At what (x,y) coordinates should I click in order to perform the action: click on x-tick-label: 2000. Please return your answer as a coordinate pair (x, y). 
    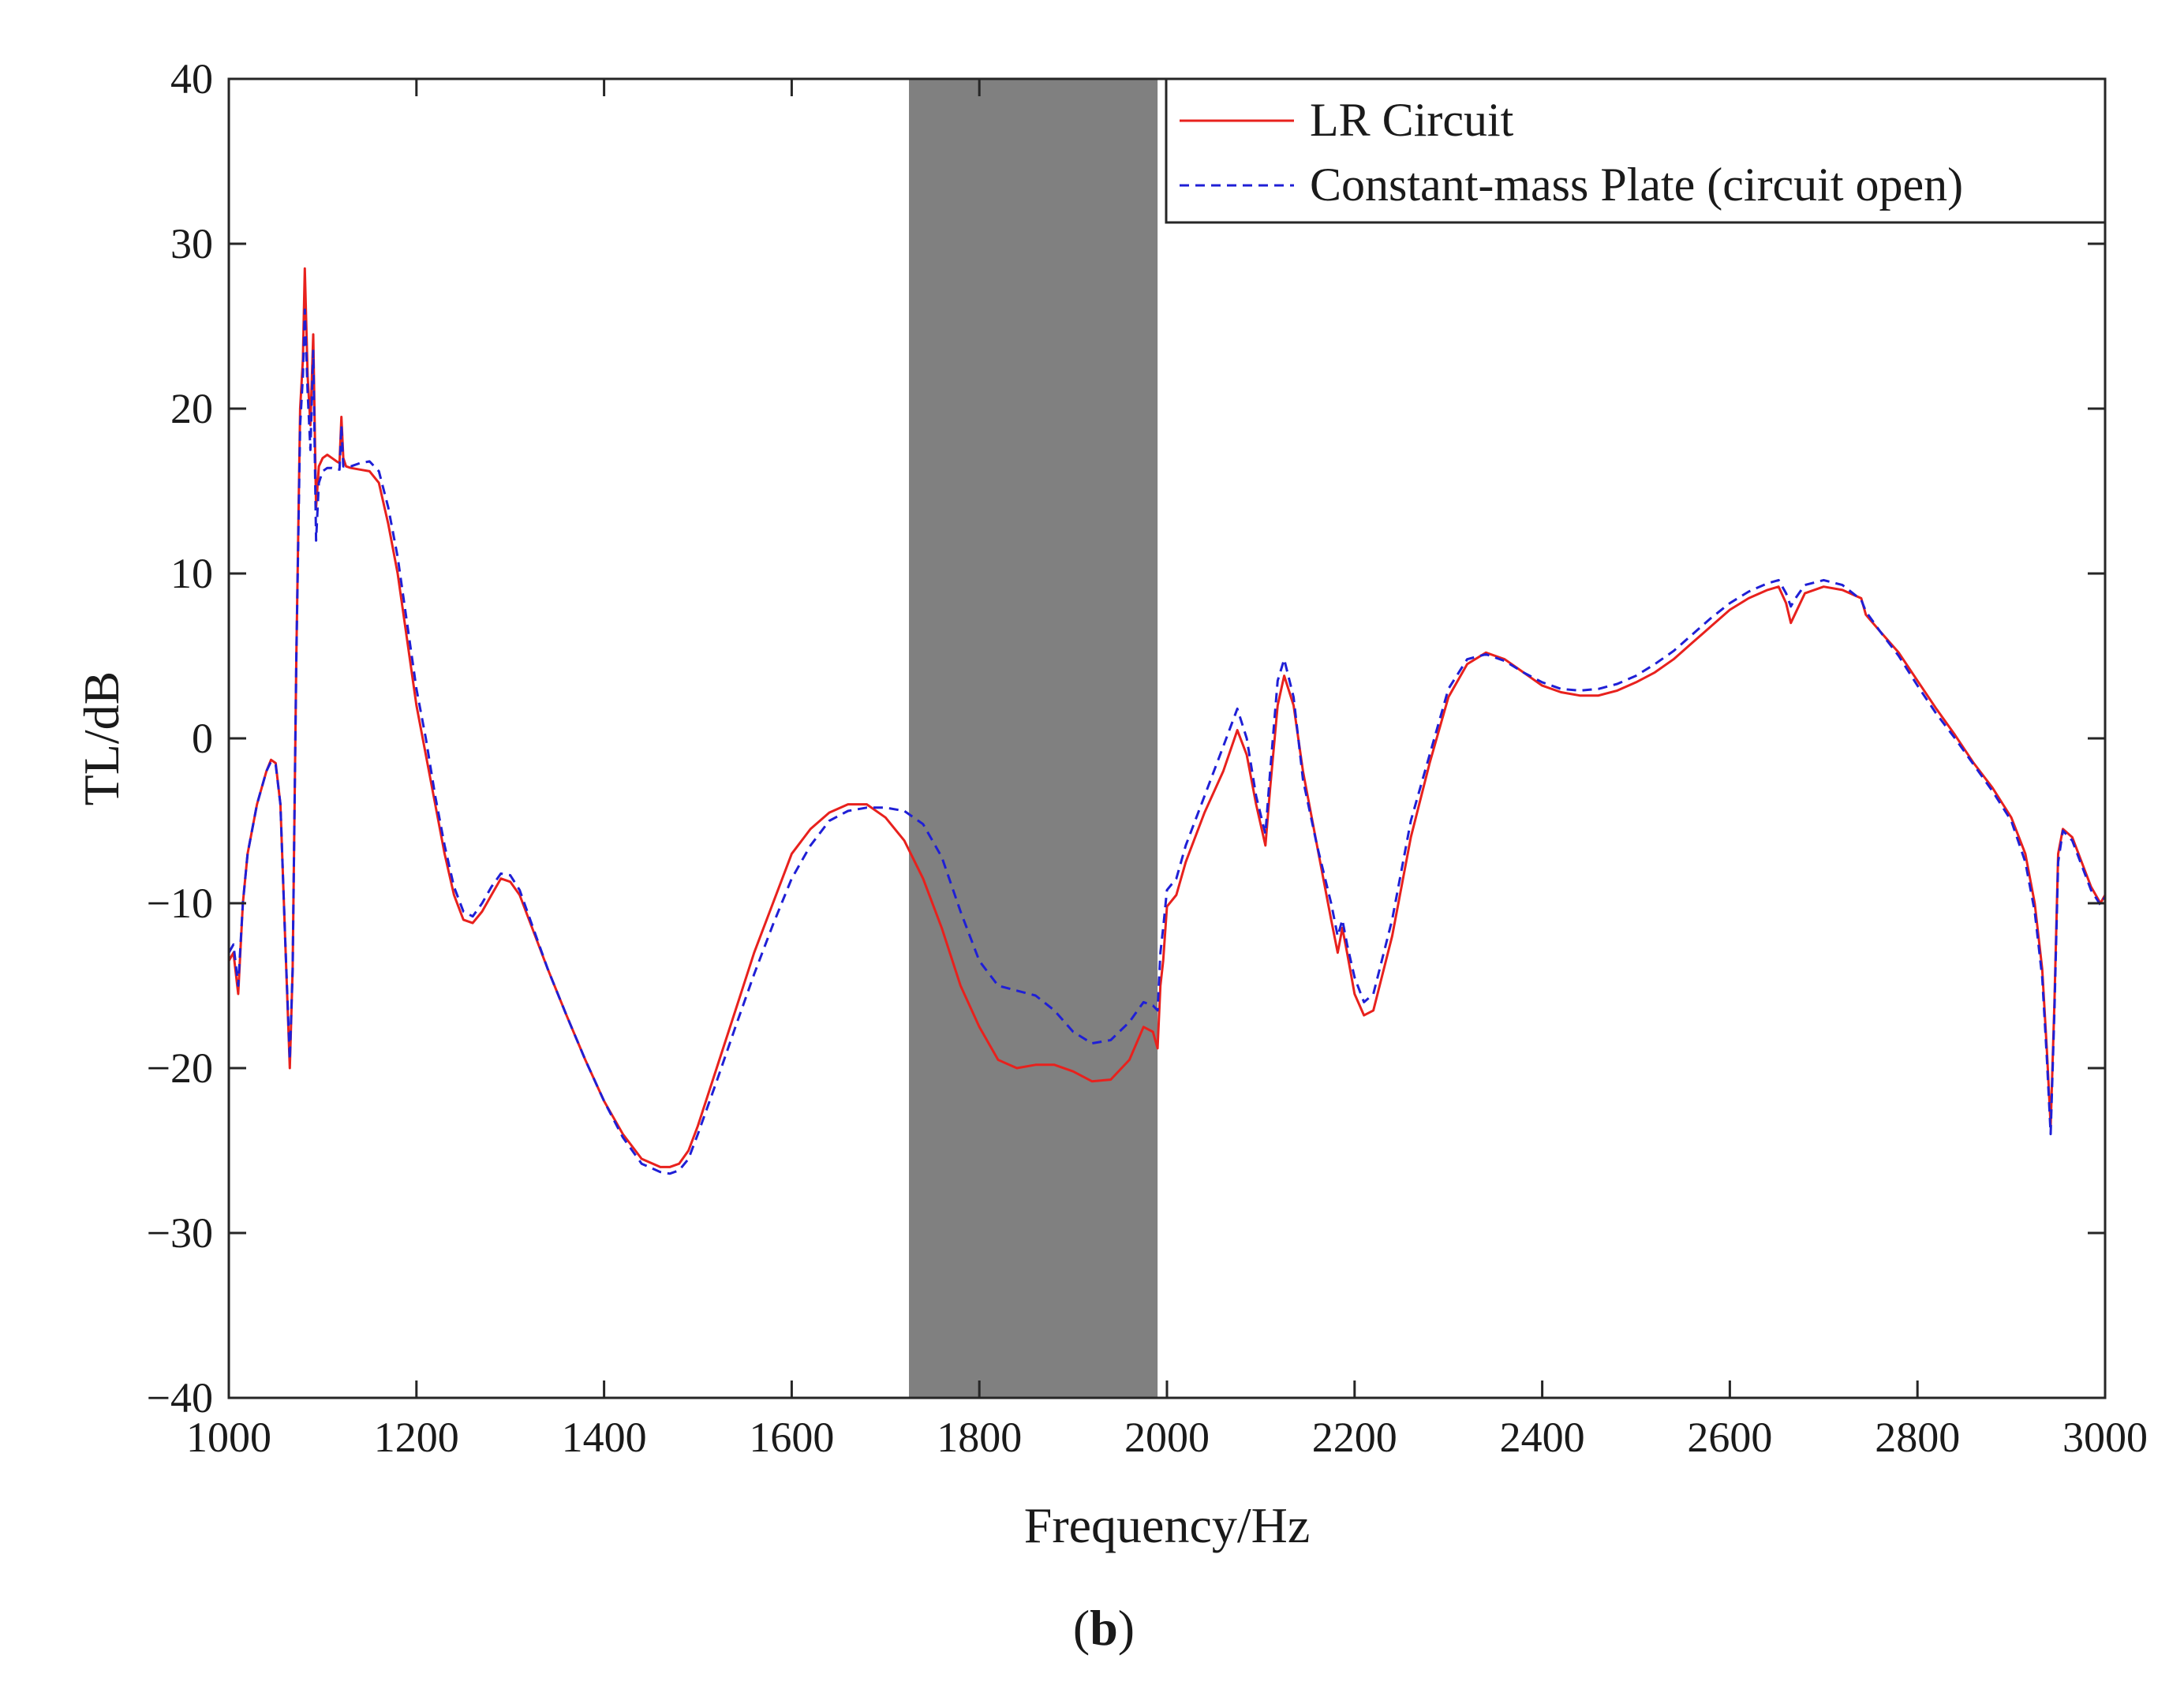
    Looking at the image, I should click on (1167, 1437).